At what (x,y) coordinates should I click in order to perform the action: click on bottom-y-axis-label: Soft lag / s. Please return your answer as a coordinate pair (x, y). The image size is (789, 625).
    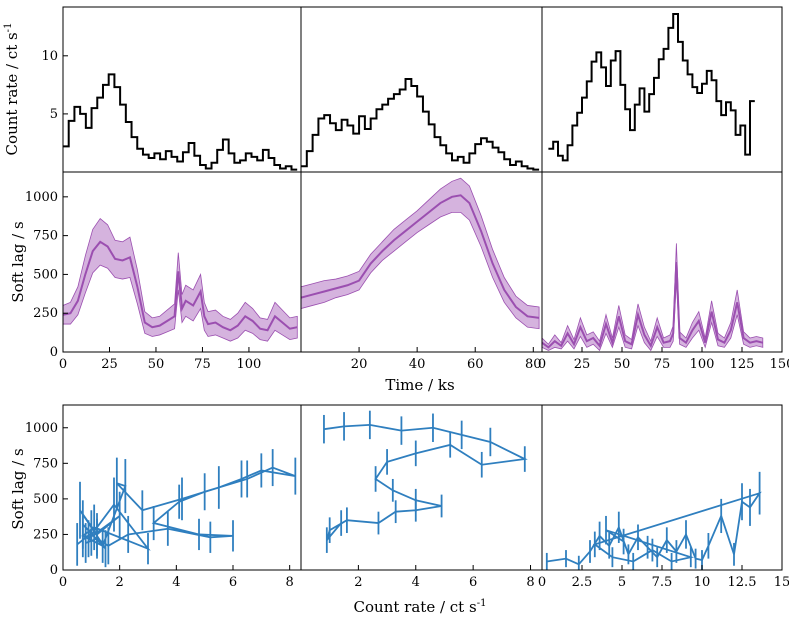
    Looking at the image, I should click on (18, 488).